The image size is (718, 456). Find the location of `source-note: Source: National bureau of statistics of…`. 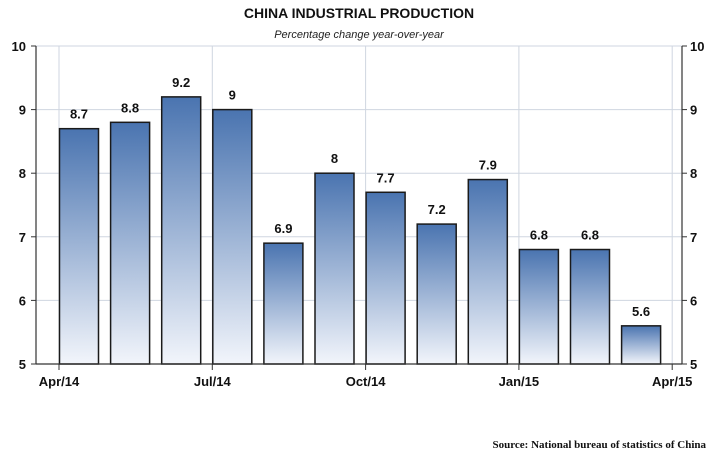

source-note: Source: National bureau of statistics of… is located at coordinates (600, 445).